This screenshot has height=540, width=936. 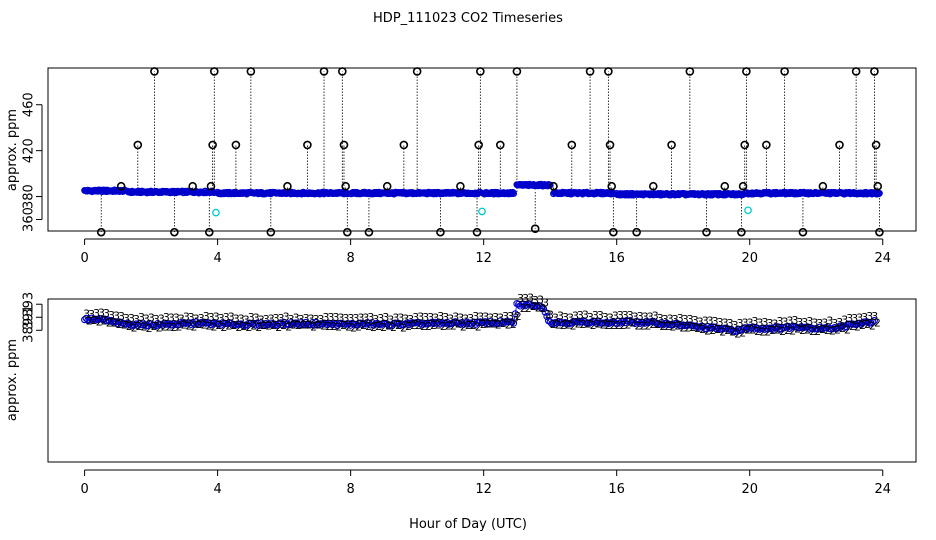 What do you see at coordinates (29, 104) in the screenshot?
I see `top-y-tick-label: 460` at bounding box center [29, 104].